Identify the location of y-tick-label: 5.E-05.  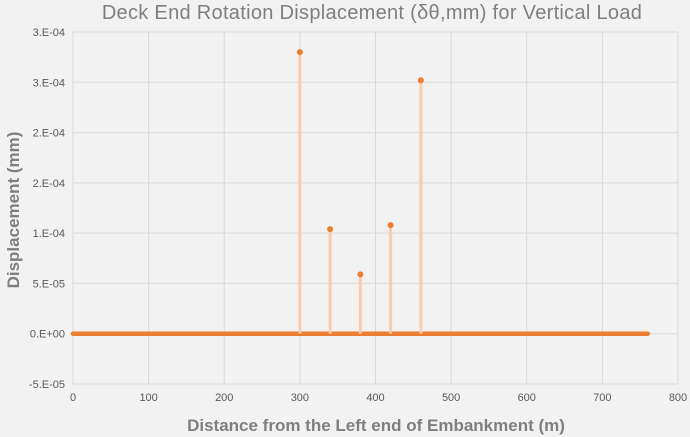
(49, 284).